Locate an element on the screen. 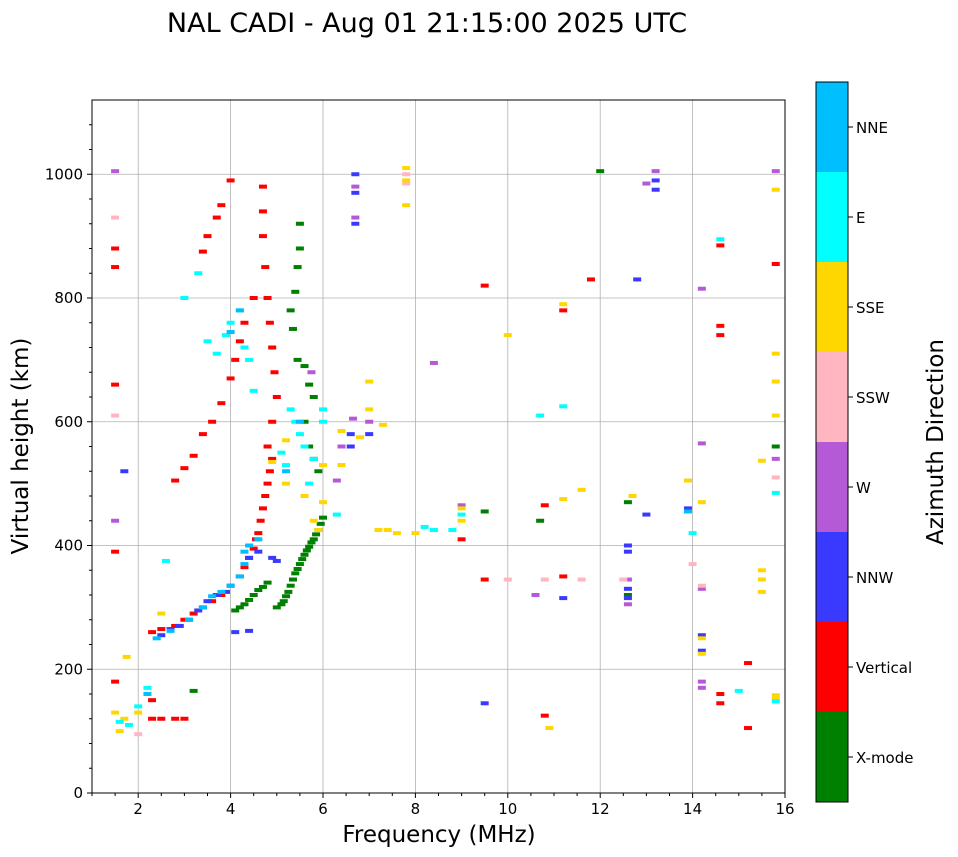 This screenshot has width=958, height=857. colorbar-segment-nnw is located at coordinates (832, 577).